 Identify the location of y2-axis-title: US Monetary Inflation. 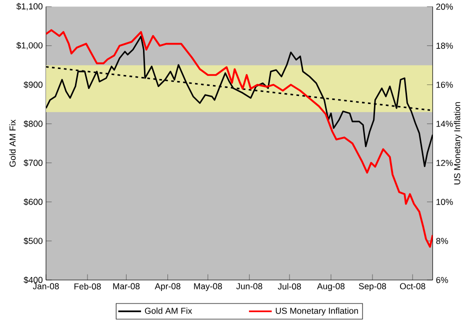
(458, 143).